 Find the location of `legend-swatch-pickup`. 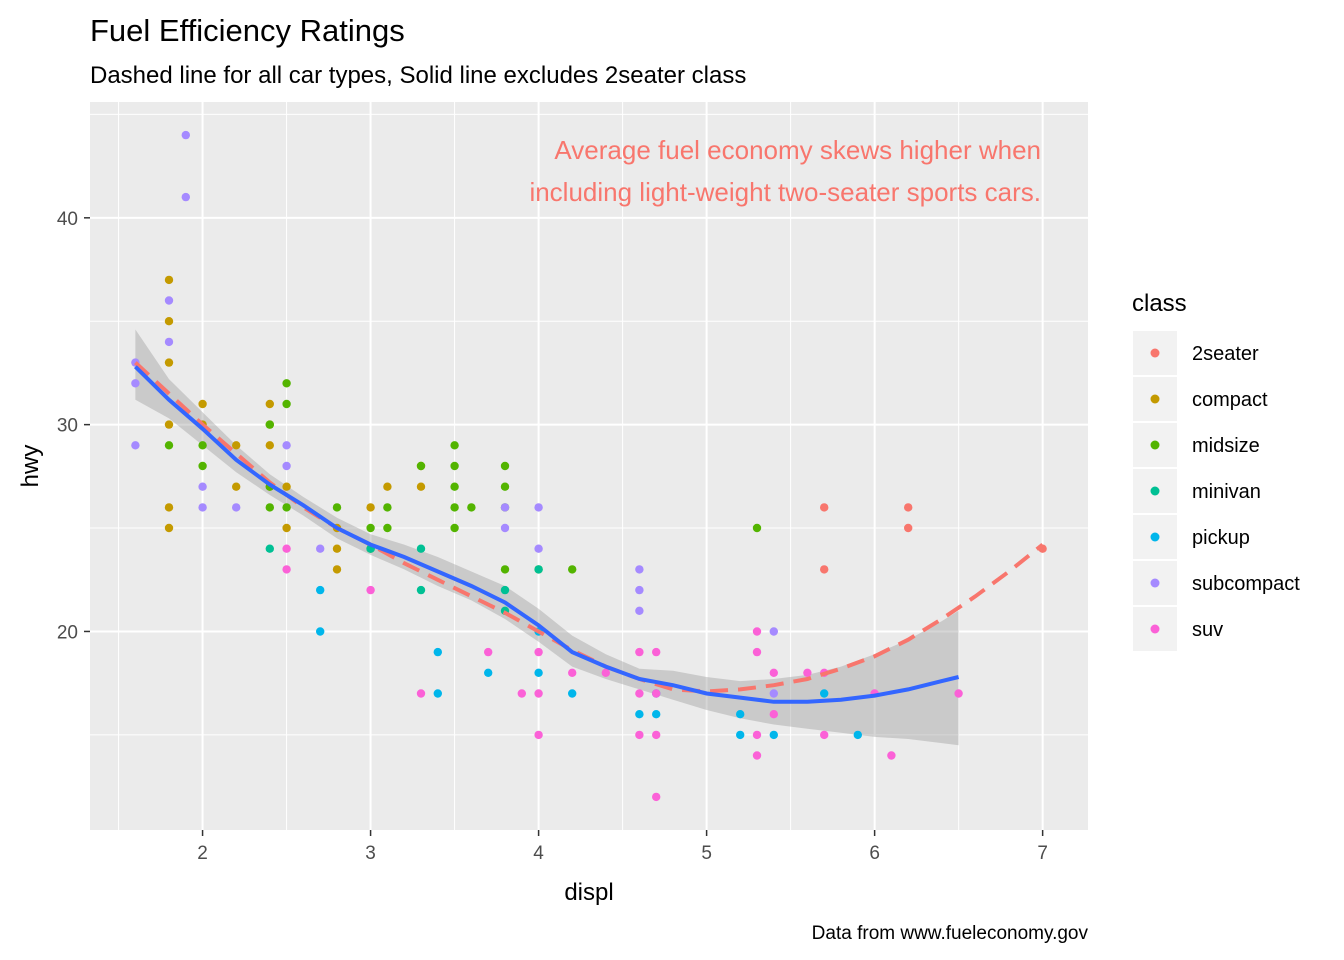

legend-swatch-pickup is located at coordinates (1155, 537).